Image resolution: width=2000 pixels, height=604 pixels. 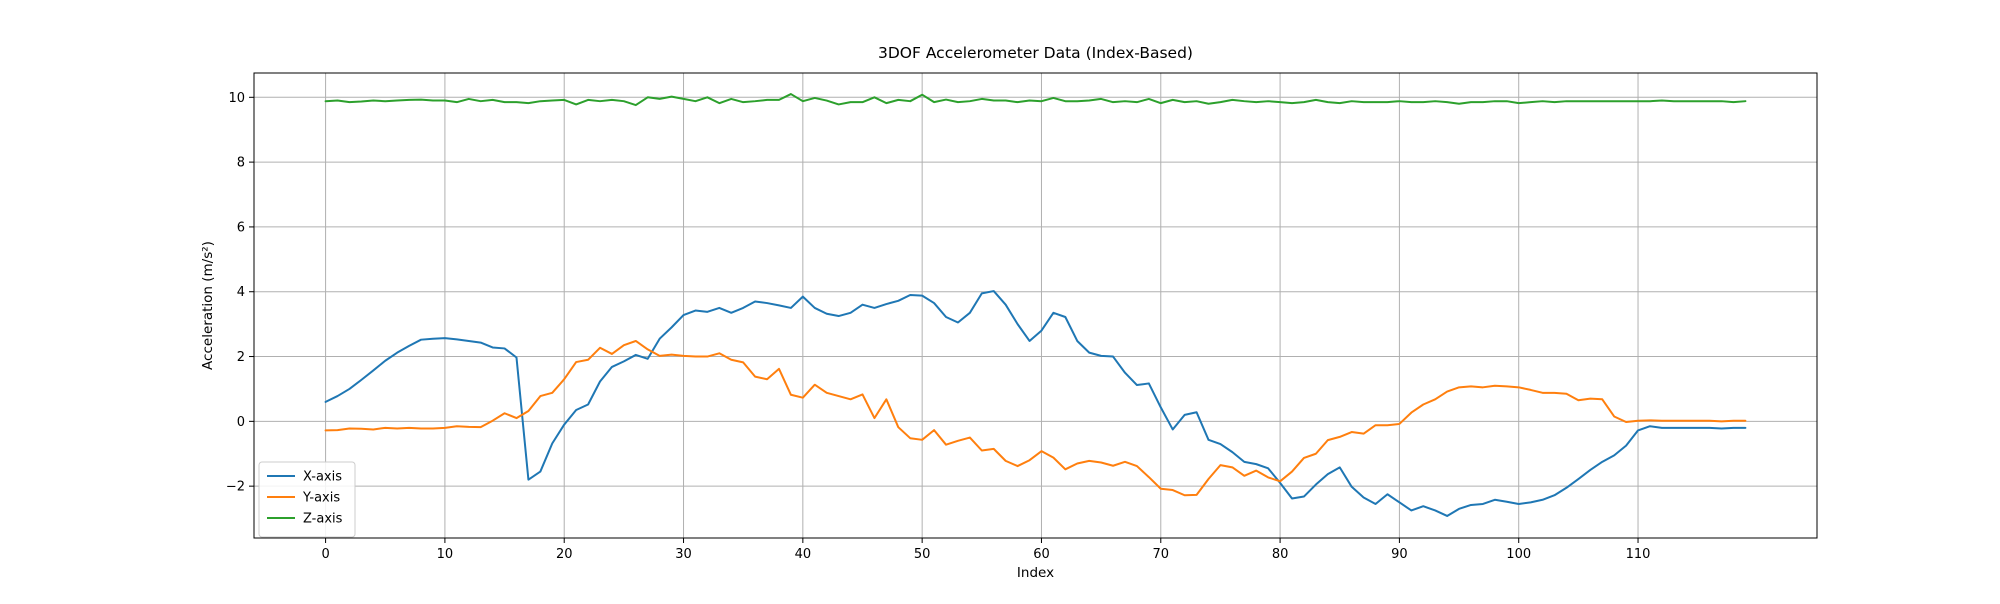 I want to click on x-tick-label: 80, so click(x=1280, y=554).